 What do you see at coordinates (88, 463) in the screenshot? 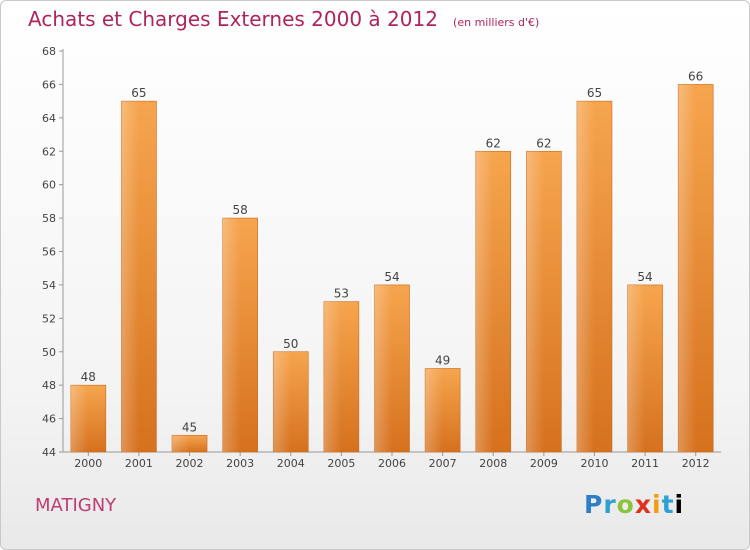
I see `x-tick-label: 2000` at bounding box center [88, 463].